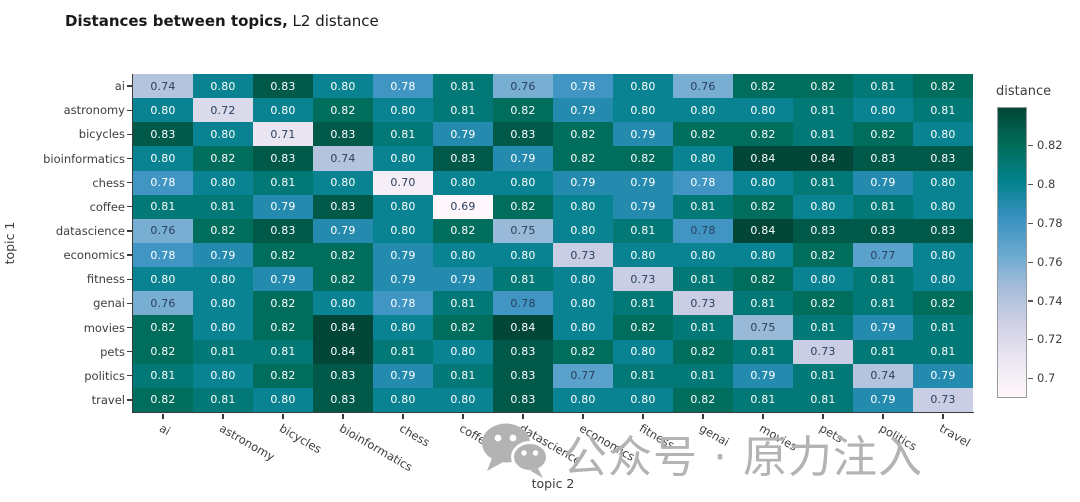 The width and height of the screenshot is (1080, 502). I want to click on heatmap-cell: 0.71, so click(283, 134).